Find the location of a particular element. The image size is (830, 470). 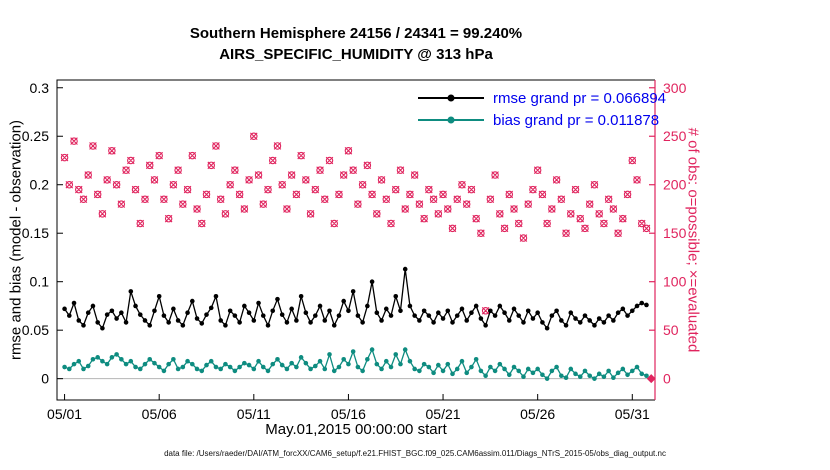

rmse-line-sample-icon is located at coordinates (451, 98).